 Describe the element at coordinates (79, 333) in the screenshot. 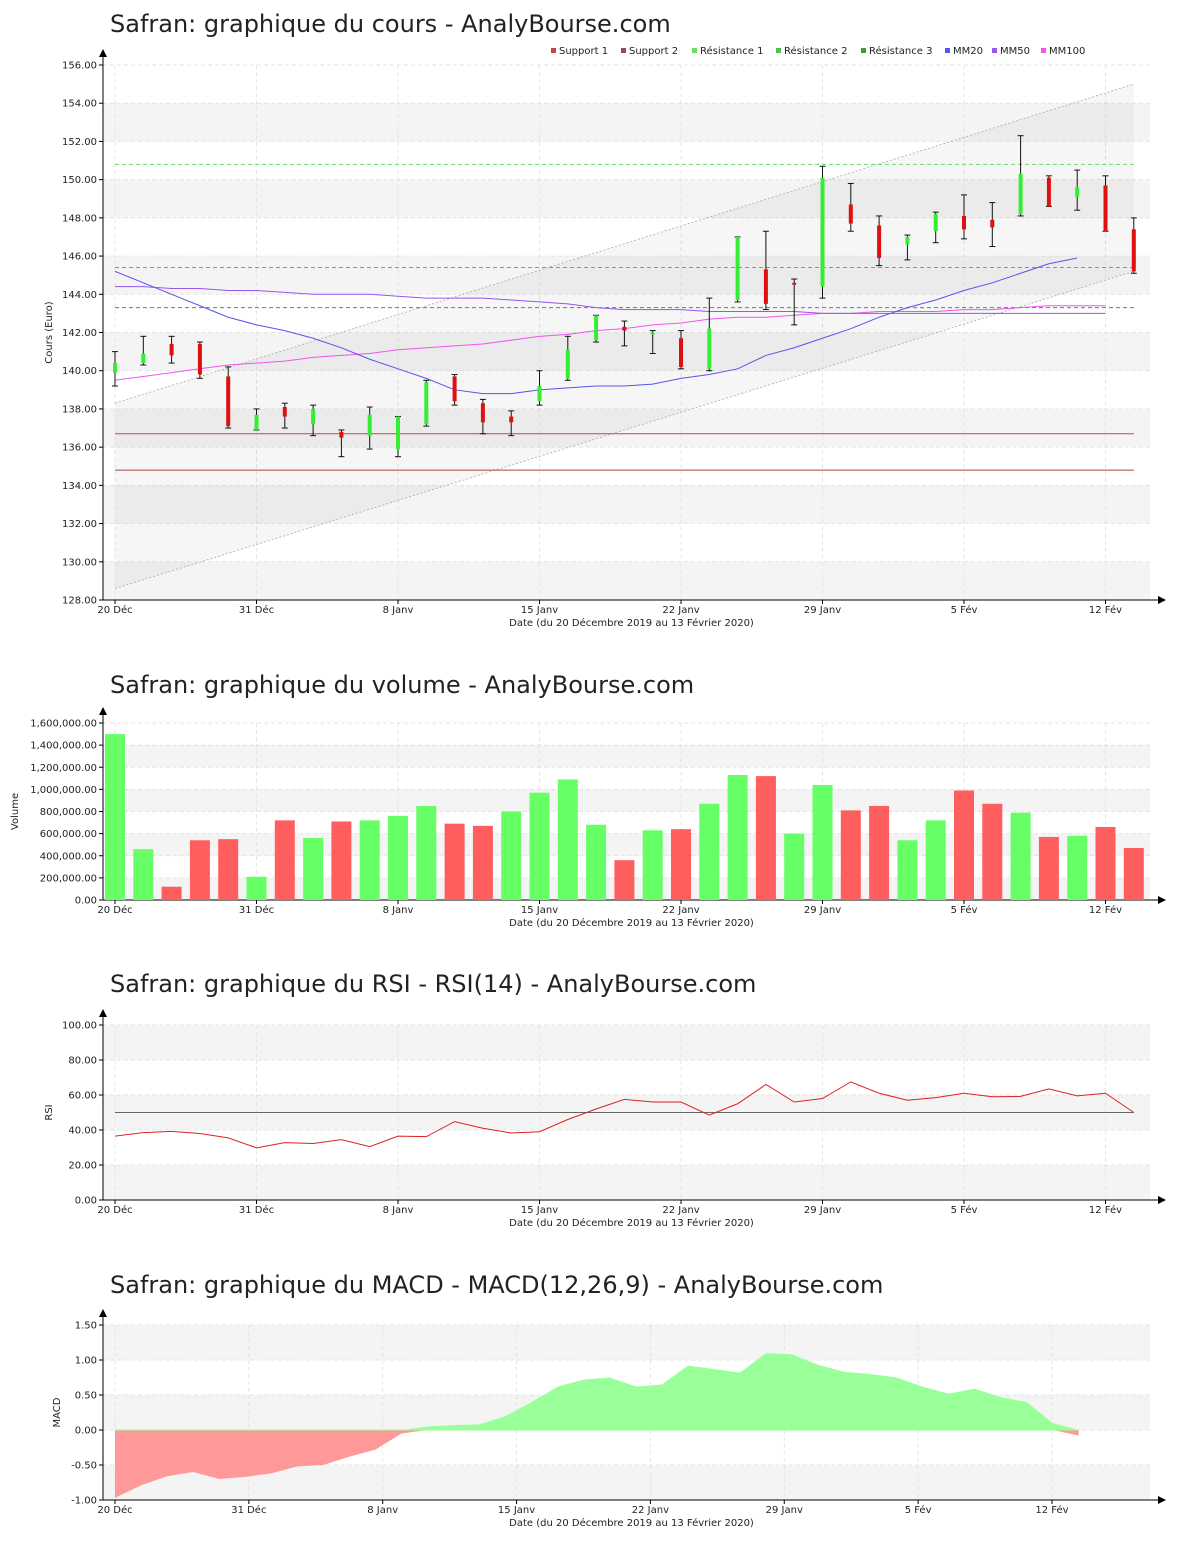

I see `y-tick-label: 142.00` at that location.